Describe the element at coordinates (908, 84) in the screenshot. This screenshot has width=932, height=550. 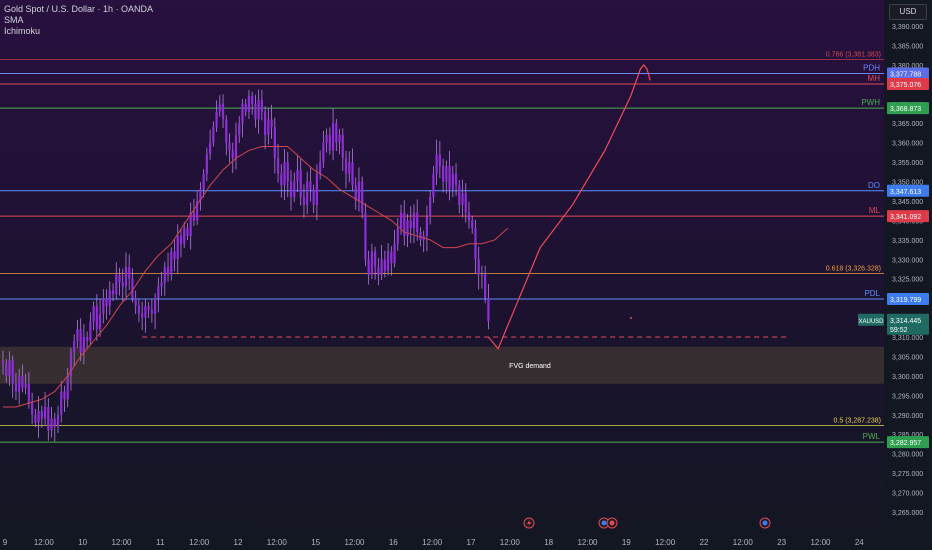
I see `price-tag-mh` at that location.